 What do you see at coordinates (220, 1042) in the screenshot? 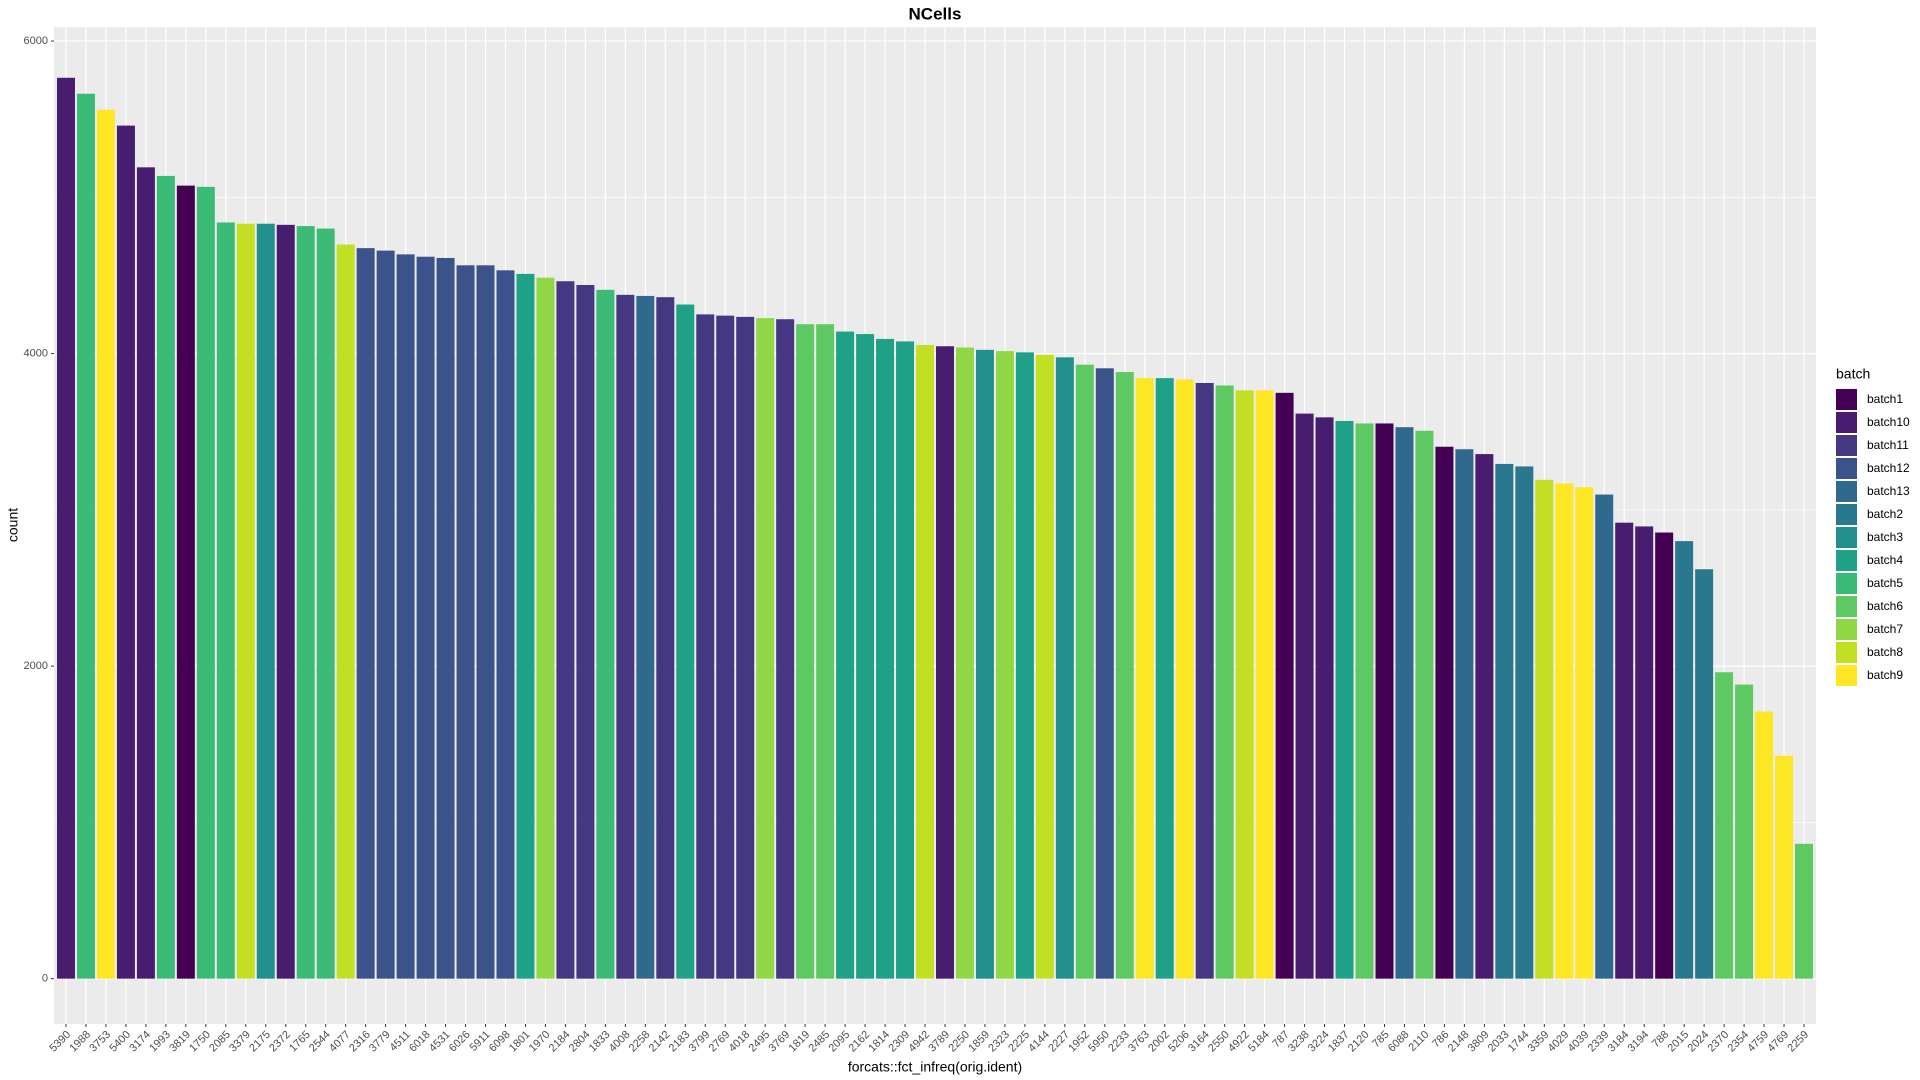
I see `x-tick-label: 2085` at bounding box center [220, 1042].